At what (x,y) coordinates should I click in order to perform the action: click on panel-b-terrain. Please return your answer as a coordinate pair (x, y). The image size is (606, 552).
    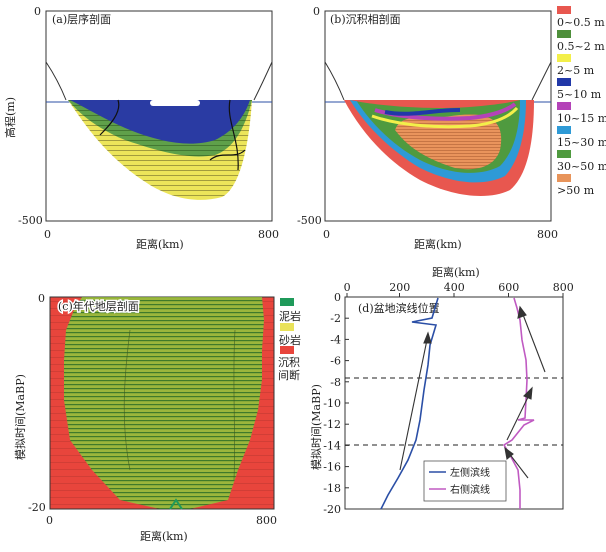
    Looking at the image, I should click on (438, 81).